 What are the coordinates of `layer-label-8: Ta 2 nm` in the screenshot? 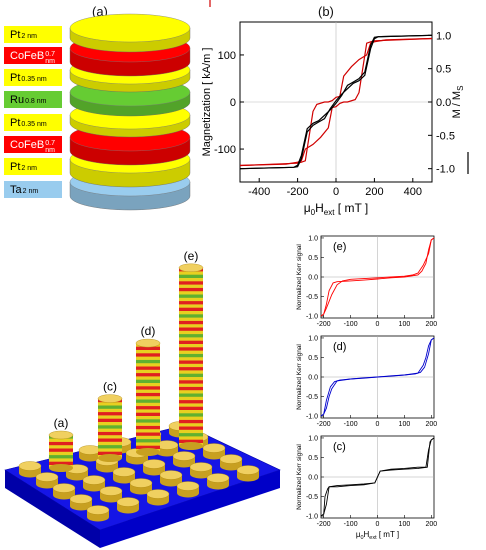 It's located at (33, 189).